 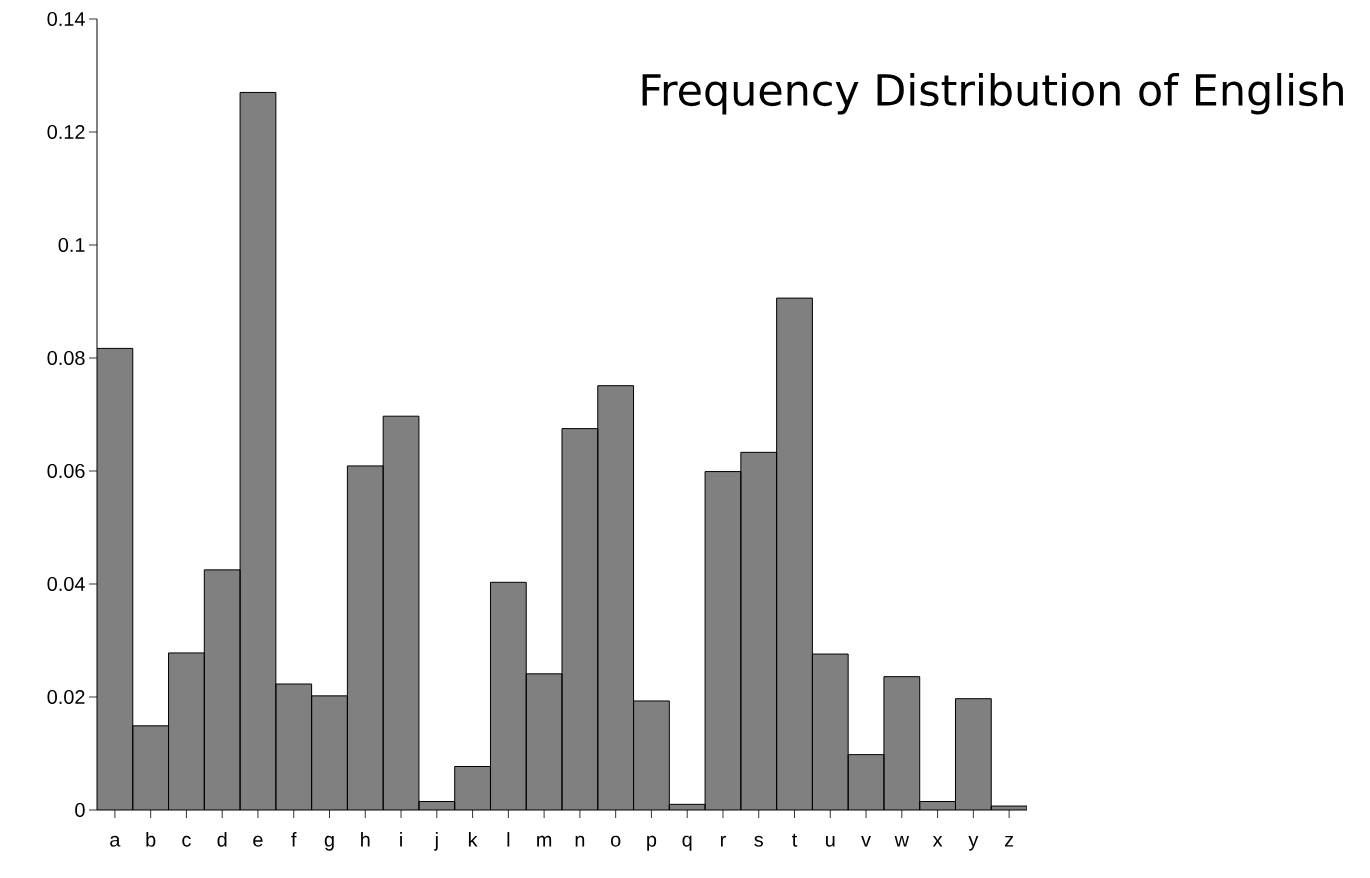 What do you see at coordinates (758, 841) in the screenshot?
I see `x-tick-label: s` at bounding box center [758, 841].